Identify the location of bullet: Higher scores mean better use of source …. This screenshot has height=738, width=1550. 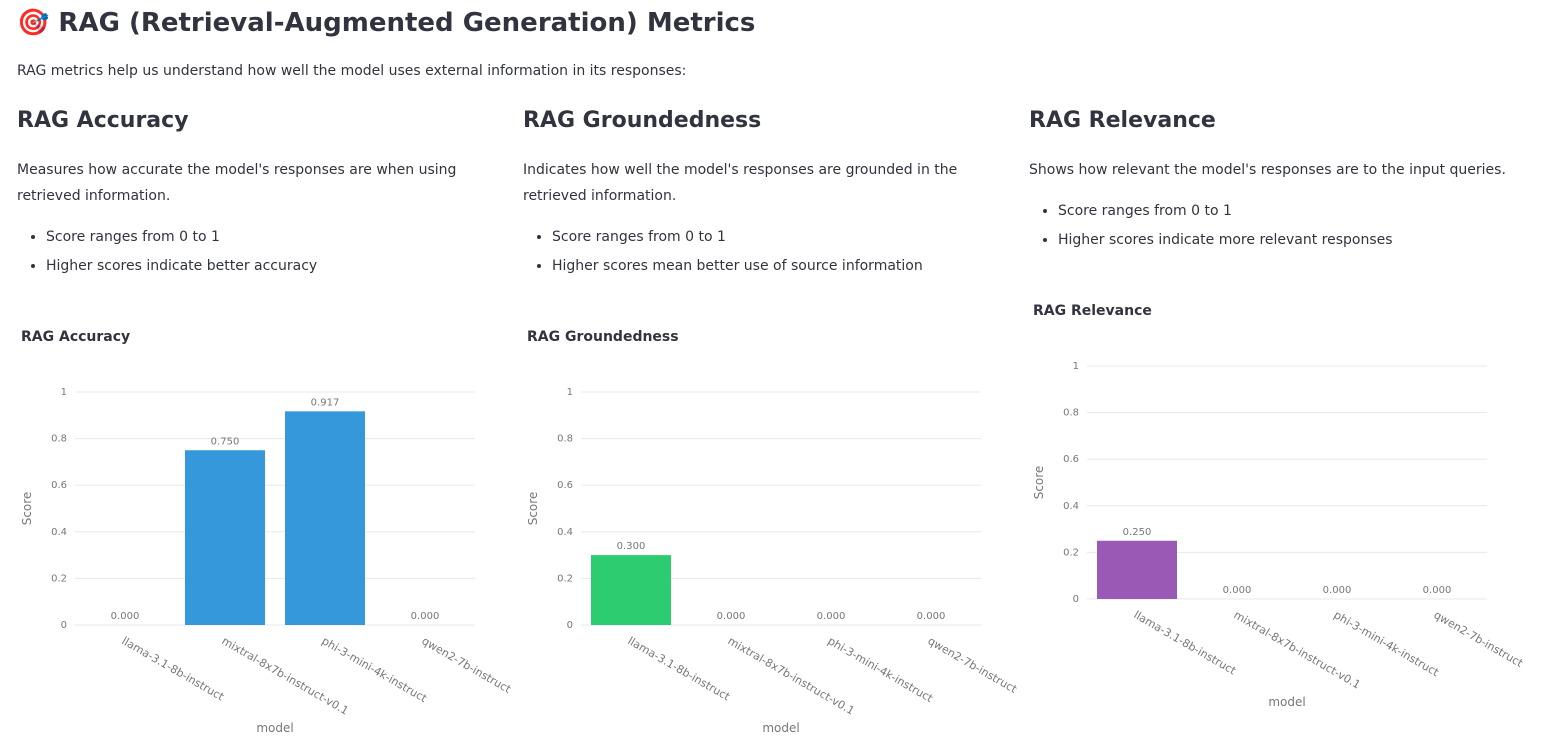
(782, 266).